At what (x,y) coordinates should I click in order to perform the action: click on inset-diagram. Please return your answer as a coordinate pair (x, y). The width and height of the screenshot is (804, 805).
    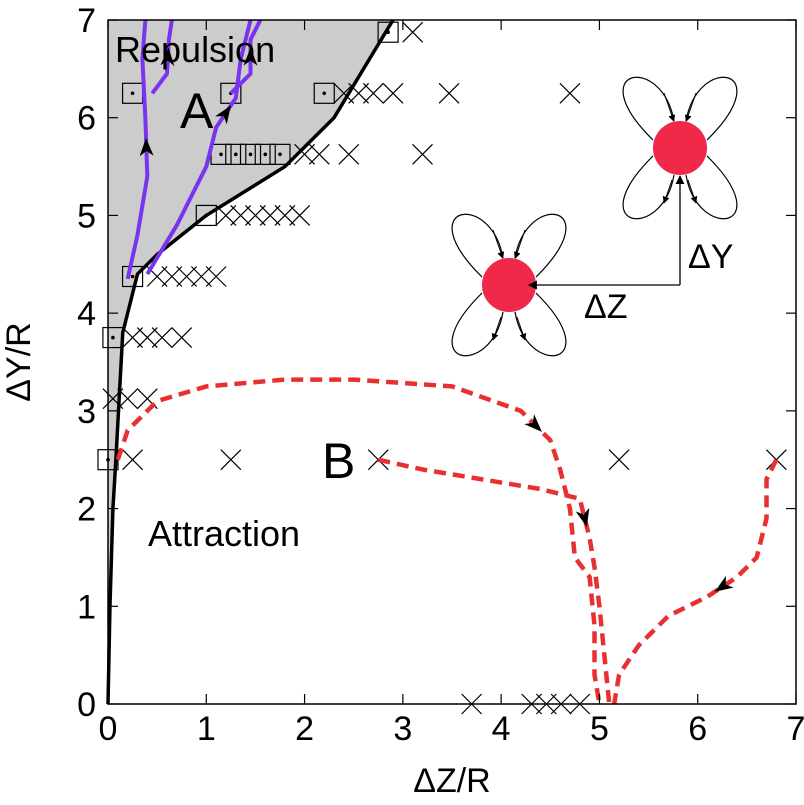
    Looking at the image, I should click on (594, 216).